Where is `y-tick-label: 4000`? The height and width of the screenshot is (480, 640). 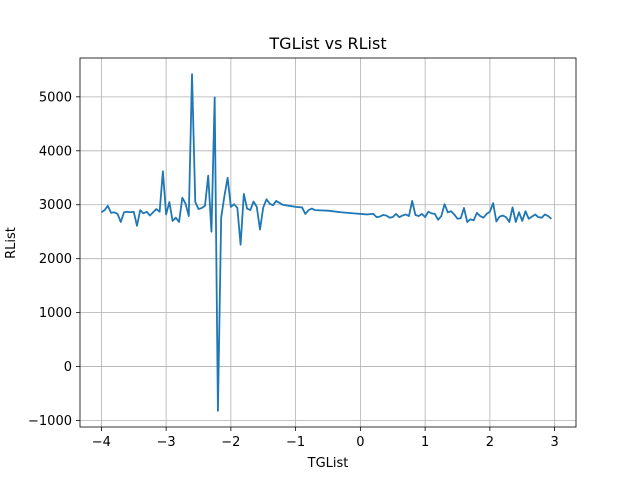 y-tick-label: 4000 is located at coordinates (55, 151).